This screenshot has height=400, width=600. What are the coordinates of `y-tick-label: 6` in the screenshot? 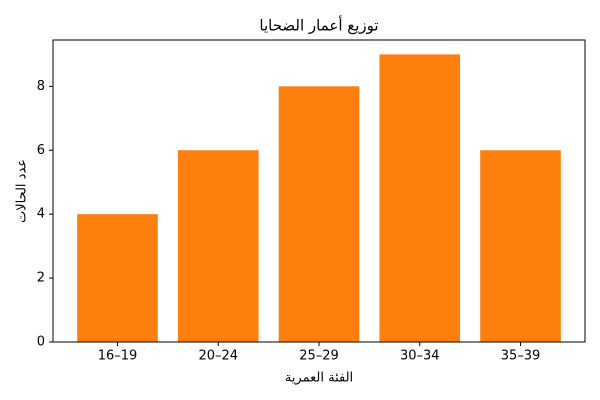 It's located at (41, 150).